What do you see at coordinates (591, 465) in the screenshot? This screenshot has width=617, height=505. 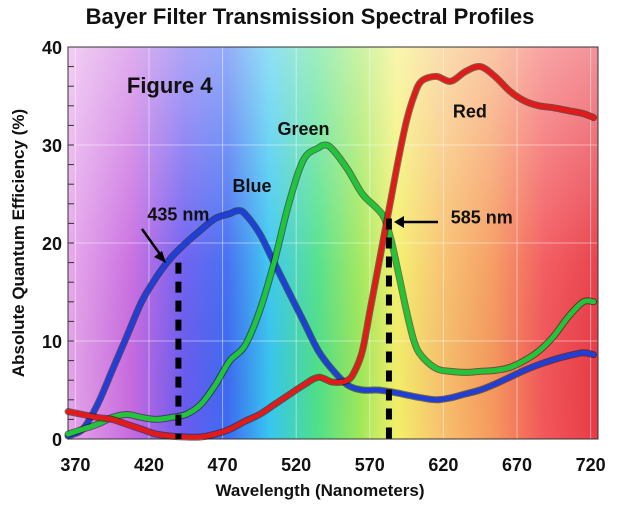 I see `x-tick-label: 720` at bounding box center [591, 465].